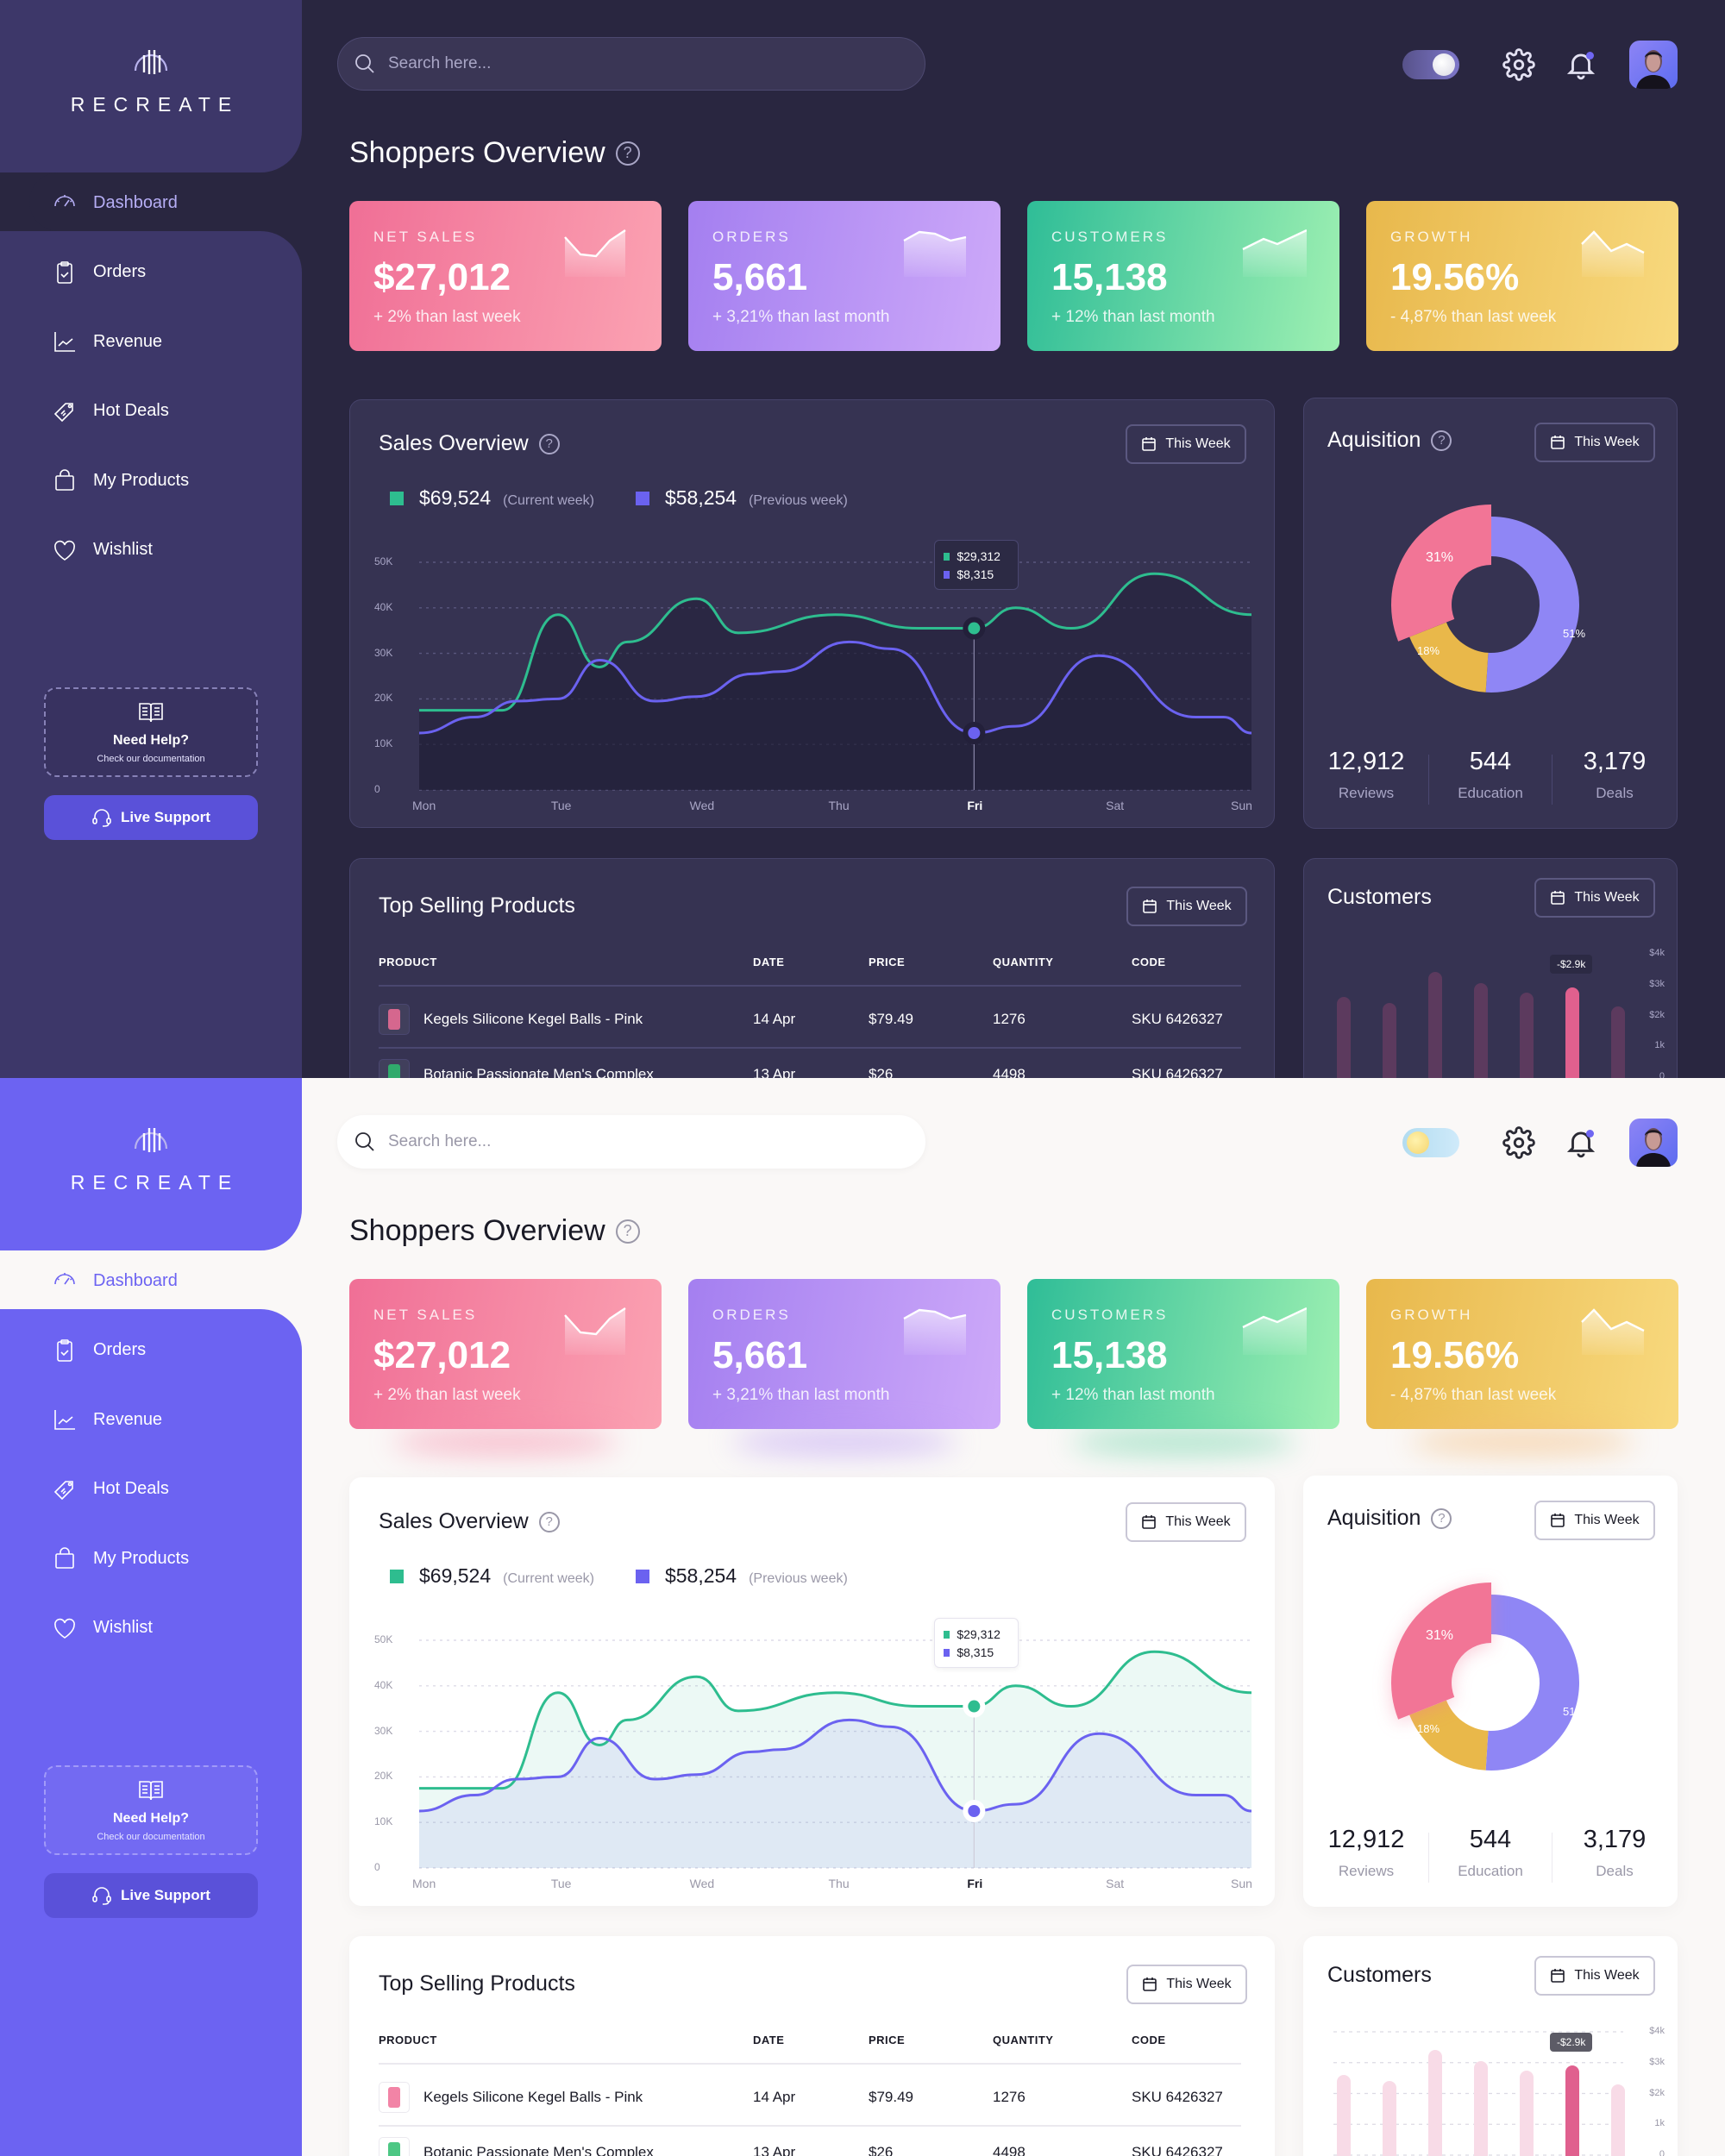 This screenshot has width=1725, height=2156. I want to click on sidebar-item-label: Revenue, so click(128, 1419).